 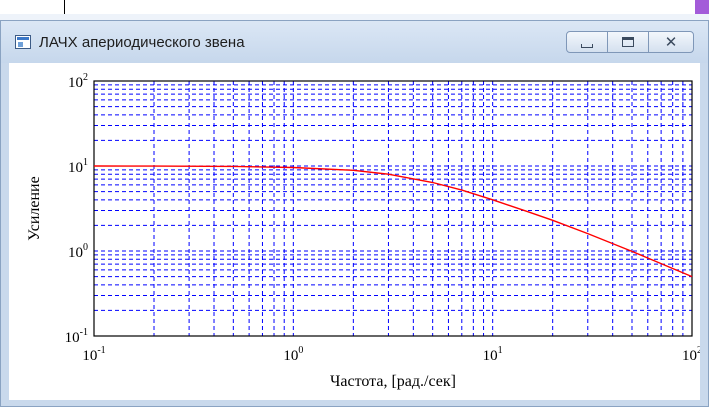 I want to click on y-tick-label: 10¹, so click(x=78, y=166).